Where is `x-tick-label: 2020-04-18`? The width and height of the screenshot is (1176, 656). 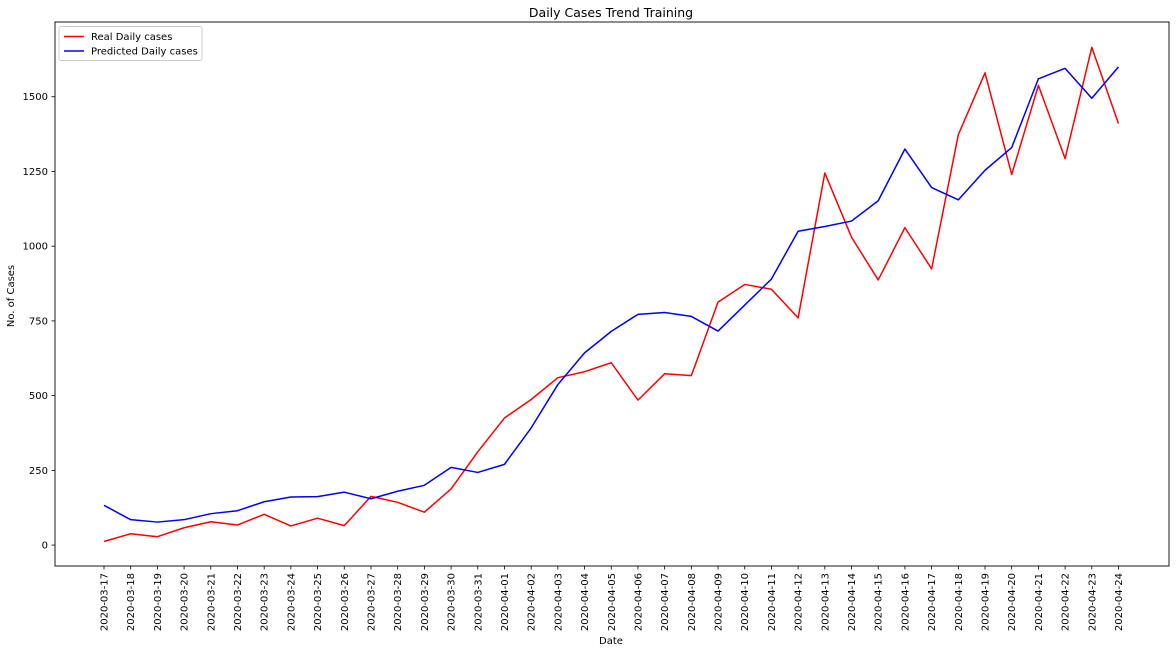
x-tick-label: 2020-04-18 is located at coordinates (959, 602).